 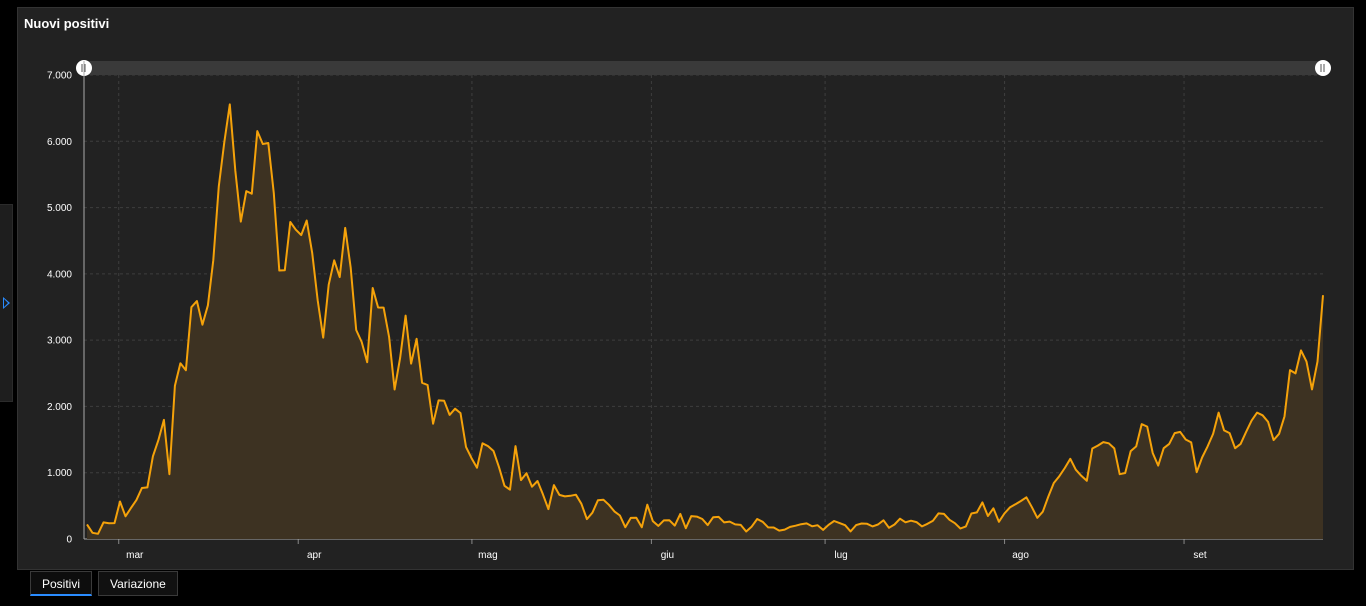 What do you see at coordinates (59, 473) in the screenshot?
I see `y-tick-label: 1.000` at bounding box center [59, 473].